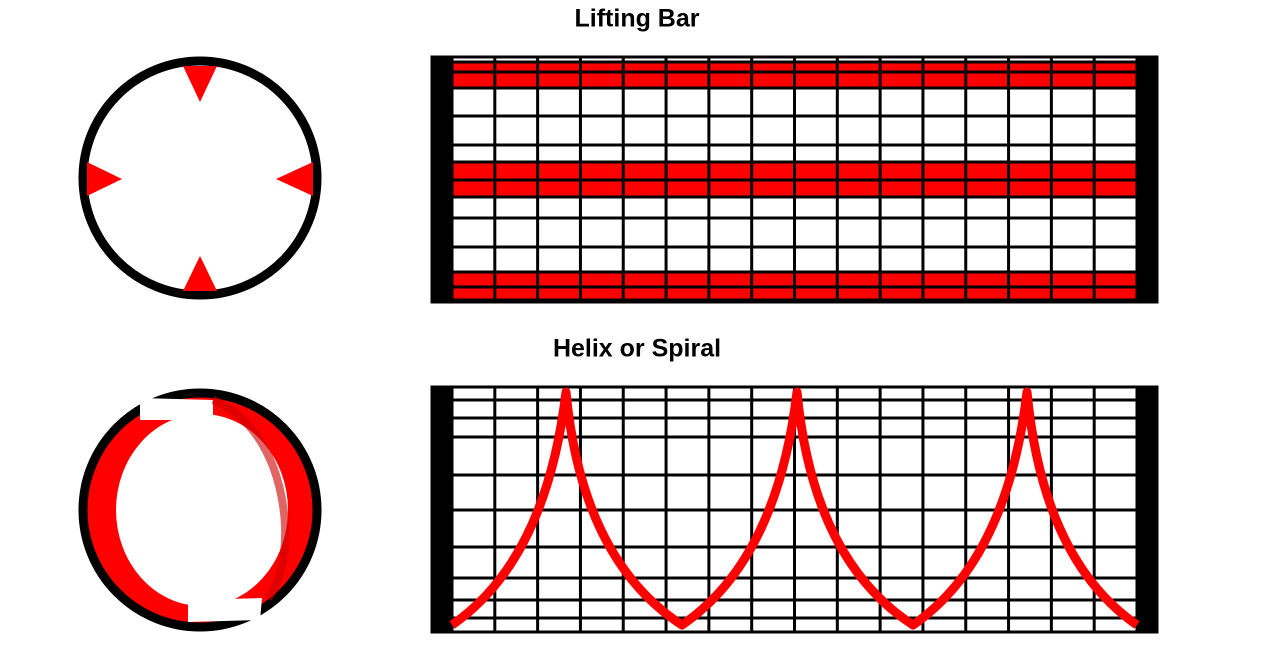 The width and height of the screenshot is (1265, 653). Describe the element at coordinates (200, 178) in the screenshot. I see `lifting-bar-cross-section` at that location.